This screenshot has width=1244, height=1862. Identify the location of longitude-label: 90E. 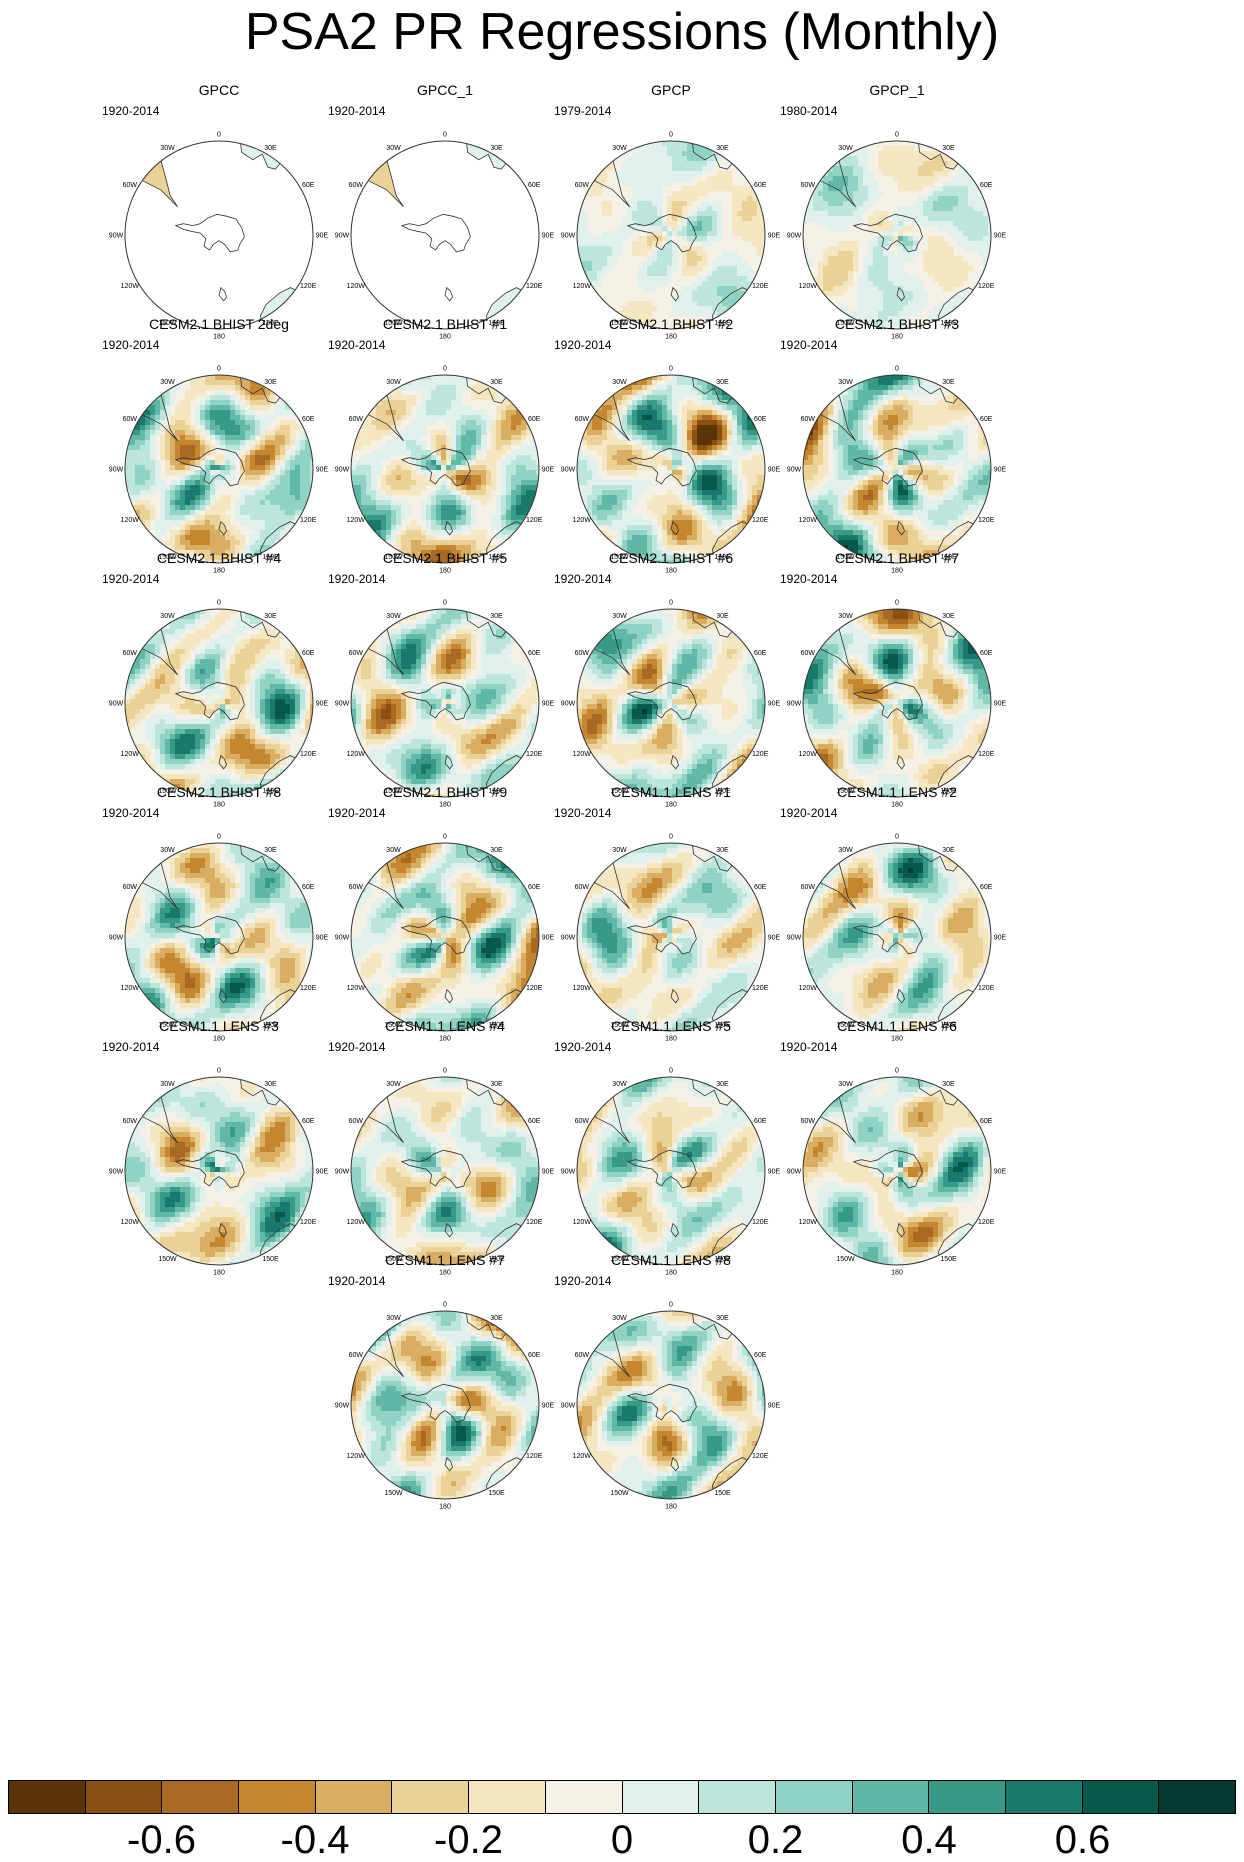
(774, 1406).